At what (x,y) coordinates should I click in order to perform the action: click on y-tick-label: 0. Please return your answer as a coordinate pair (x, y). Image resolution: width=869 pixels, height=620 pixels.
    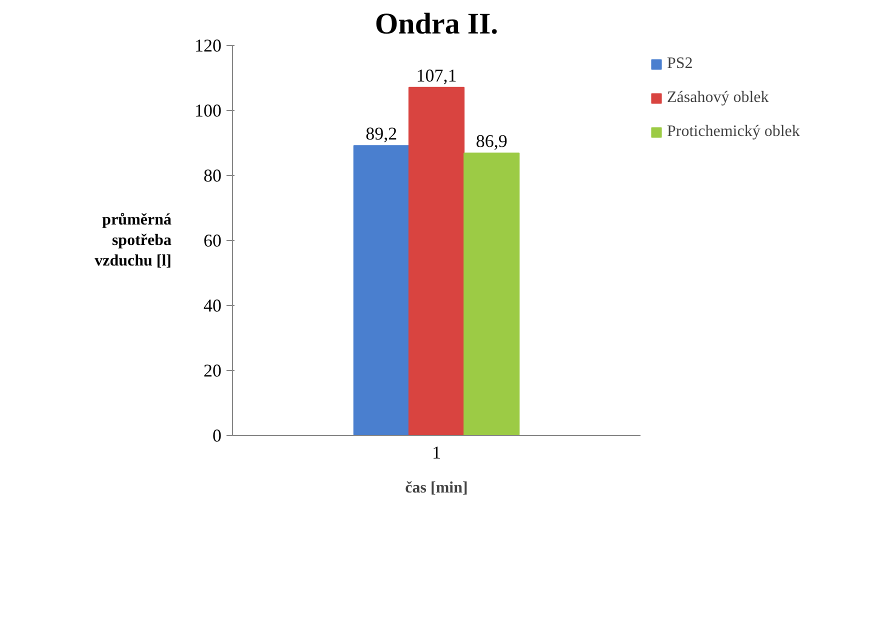
    Looking at the image, I should click on (217, 436).